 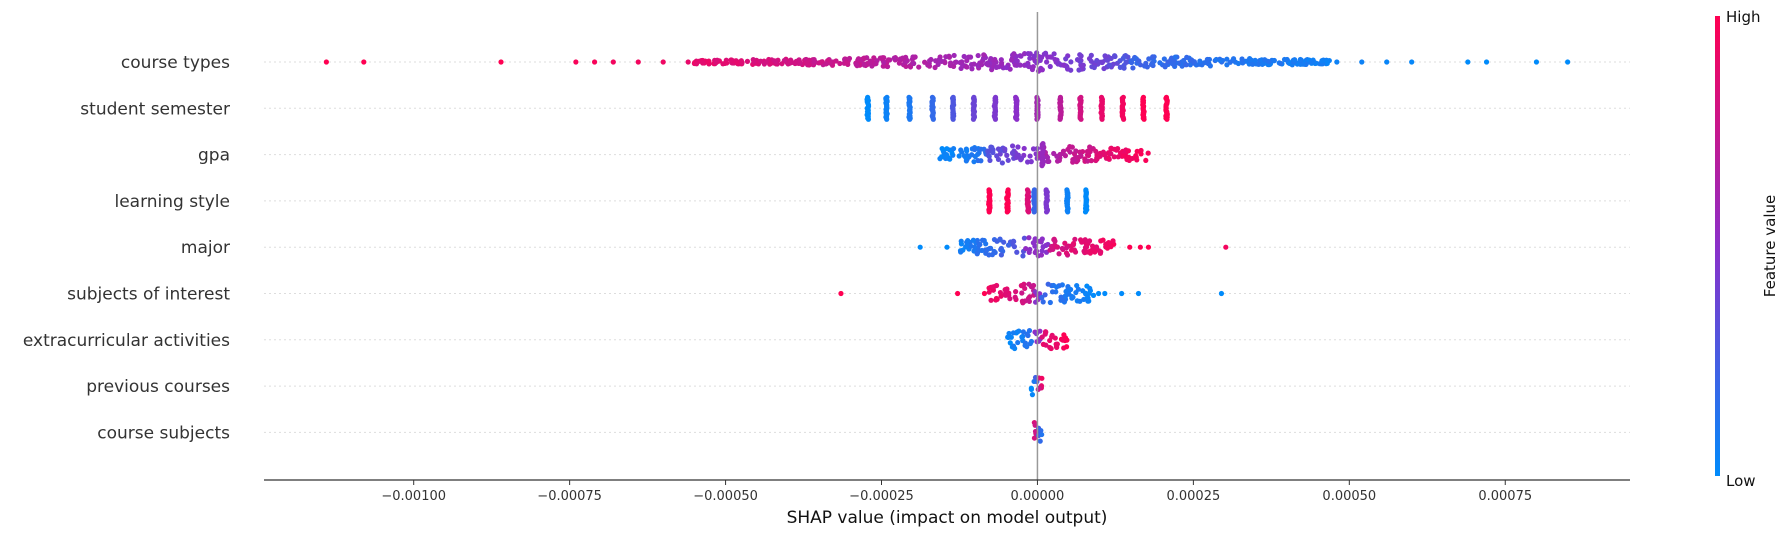 I want to click on feature-label: learning style, so click(x=172, y=202).